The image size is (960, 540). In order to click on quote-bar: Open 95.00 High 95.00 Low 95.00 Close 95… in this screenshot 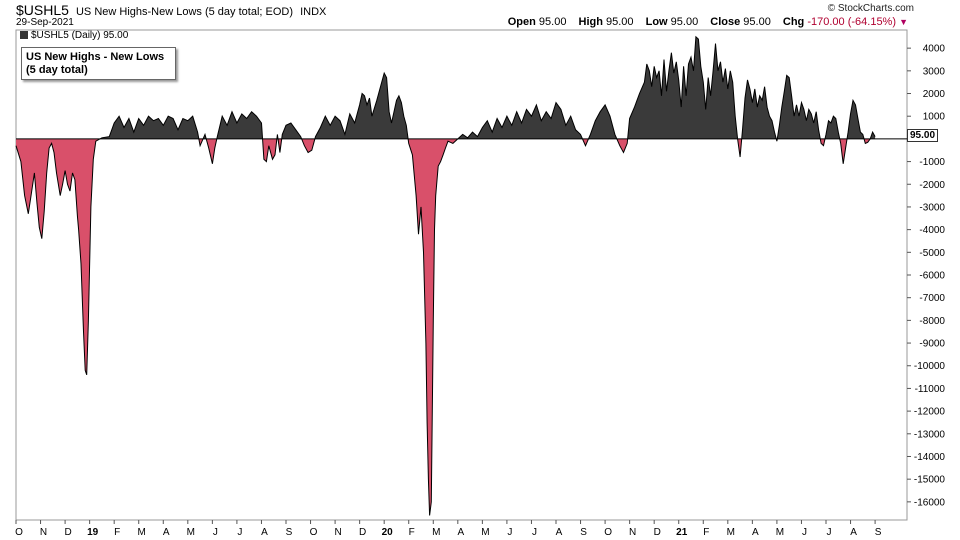, I will do `click(708, 22)`.